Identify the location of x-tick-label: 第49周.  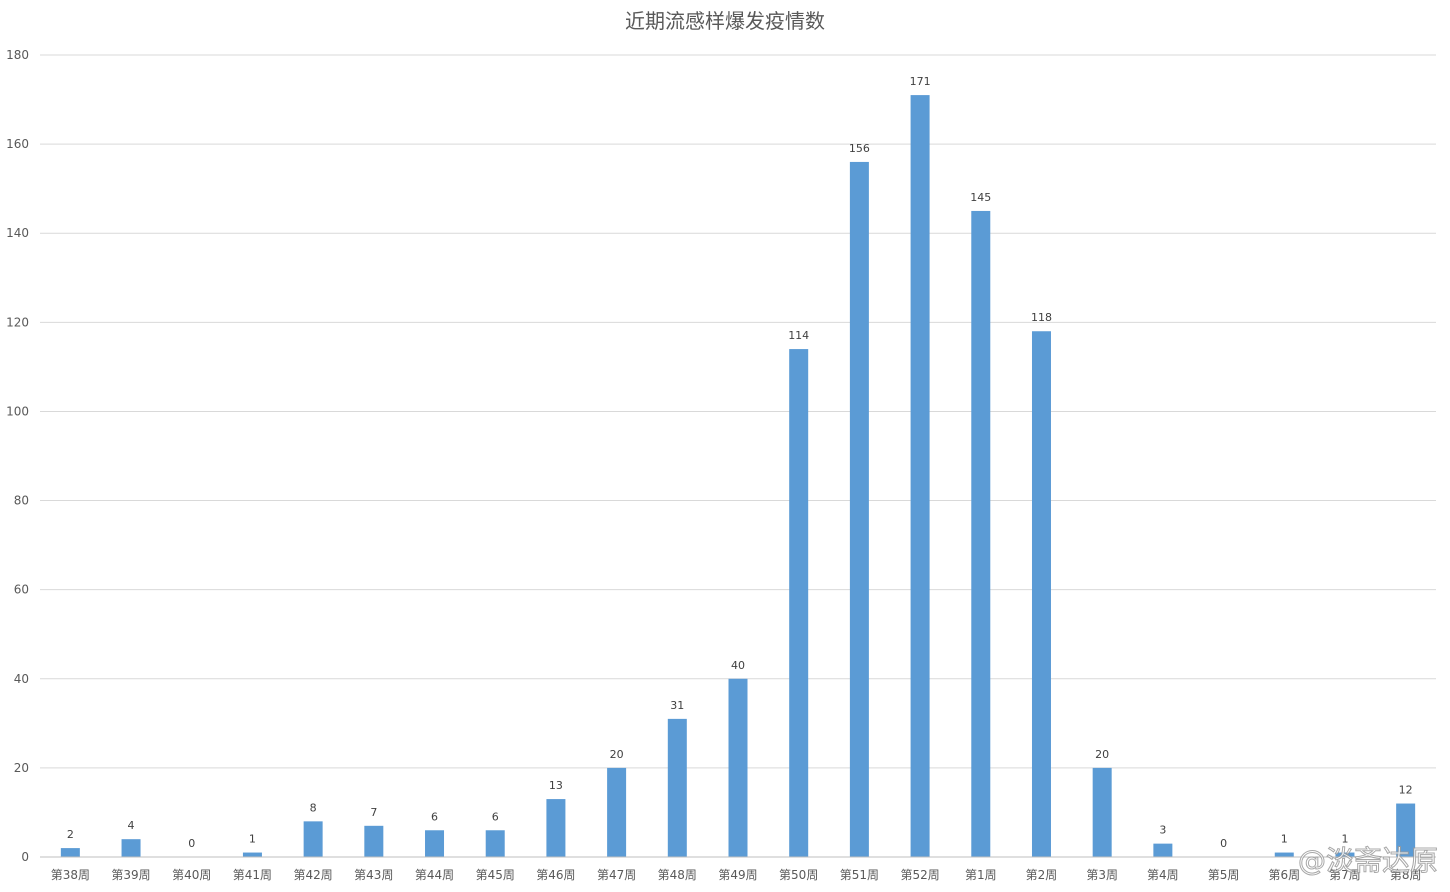
(737, 875).